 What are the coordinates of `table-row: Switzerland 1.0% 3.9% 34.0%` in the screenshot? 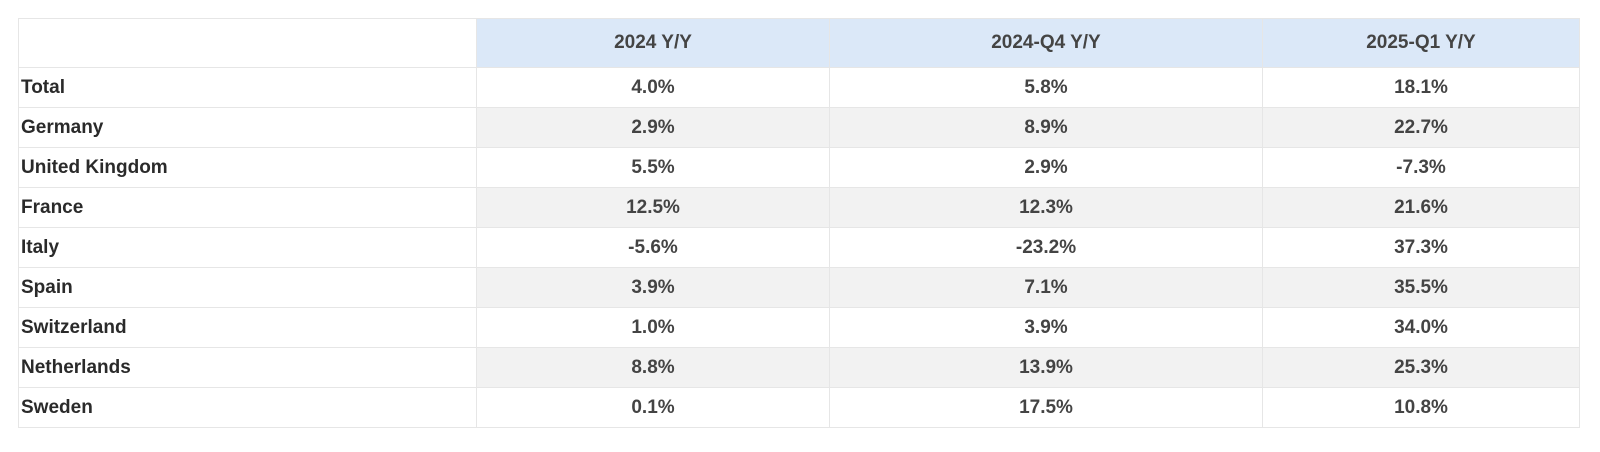 It's located at (799, 327).